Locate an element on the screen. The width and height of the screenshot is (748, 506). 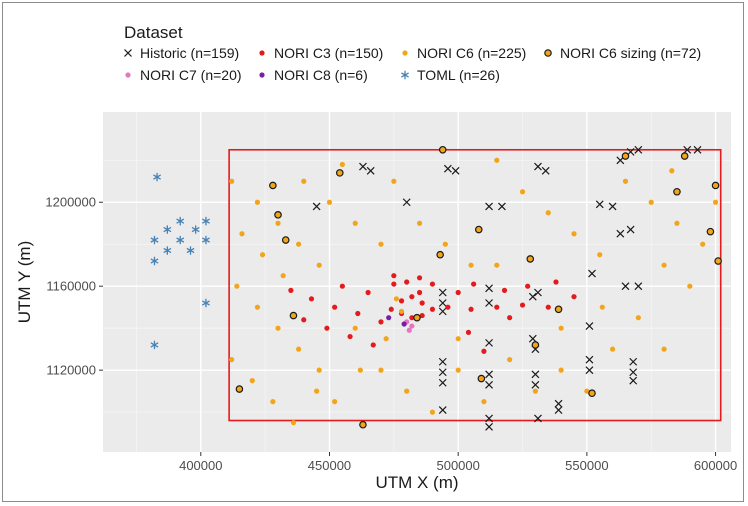
legend-item: NORI C3 (n=150) is located at coordinates (321, 53).